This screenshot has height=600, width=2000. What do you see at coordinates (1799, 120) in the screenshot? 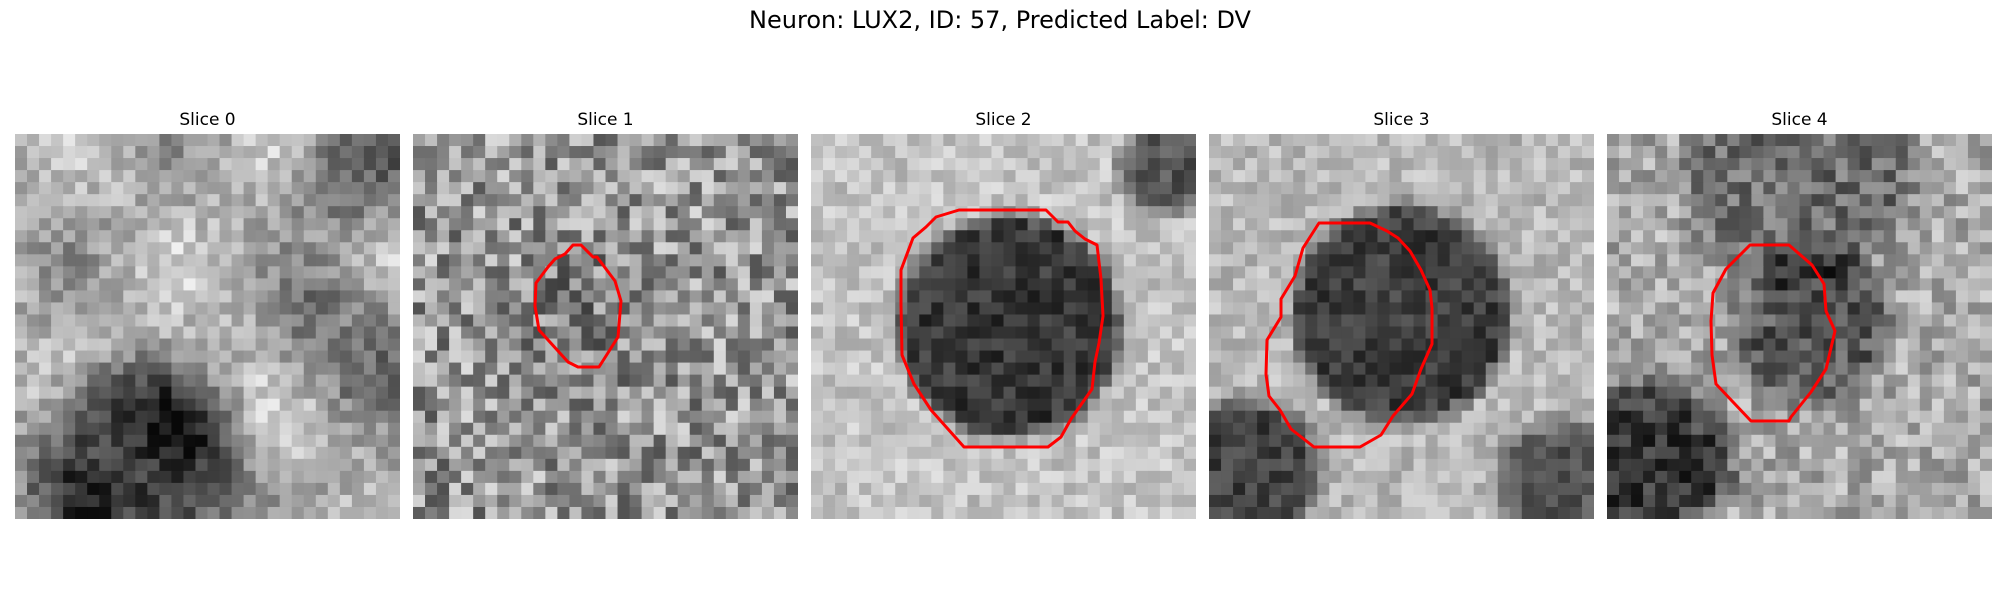
I see `slice-title: Slice 4` at bounding box center [1799, 120].